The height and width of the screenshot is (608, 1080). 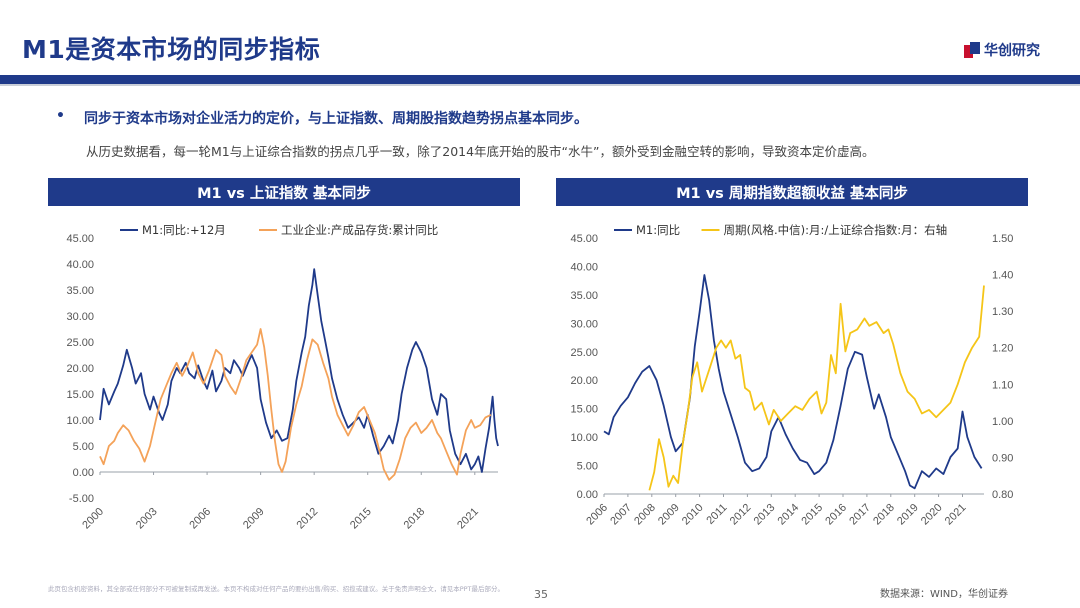 What do you see at coordinates (171, 49) in the screenshot?
I see `page-title: M1是资本市场的同步指标` at bounding box center [171, 49].